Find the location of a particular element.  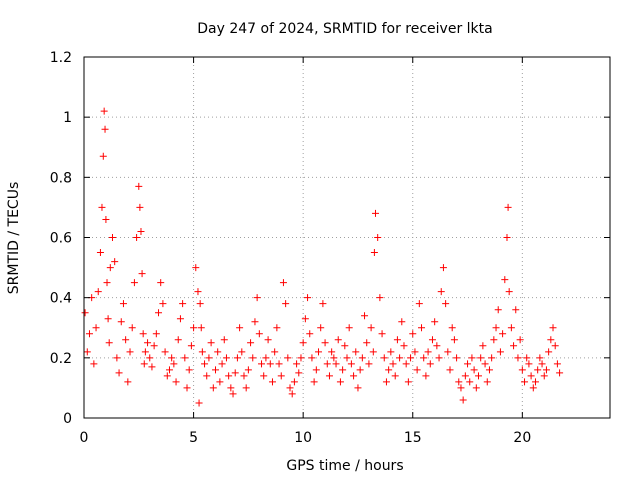

y-tick-label: 1 is located at coordinates (67, 118).